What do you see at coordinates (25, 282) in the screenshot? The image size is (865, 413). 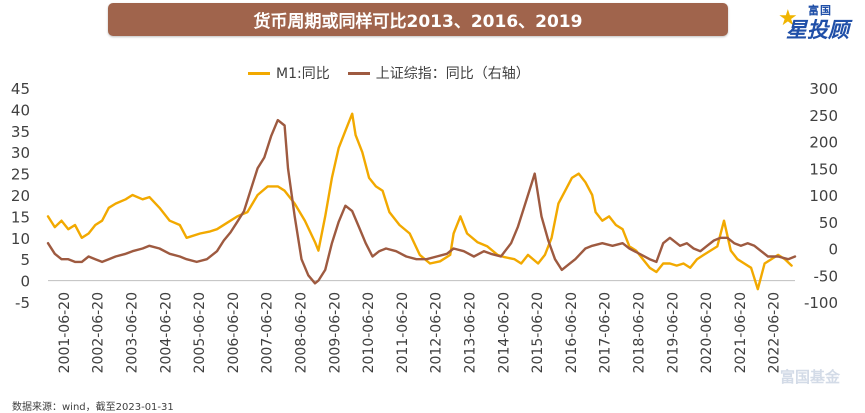 I see `left-tick-label: 0` at bounding box center [25, 282].